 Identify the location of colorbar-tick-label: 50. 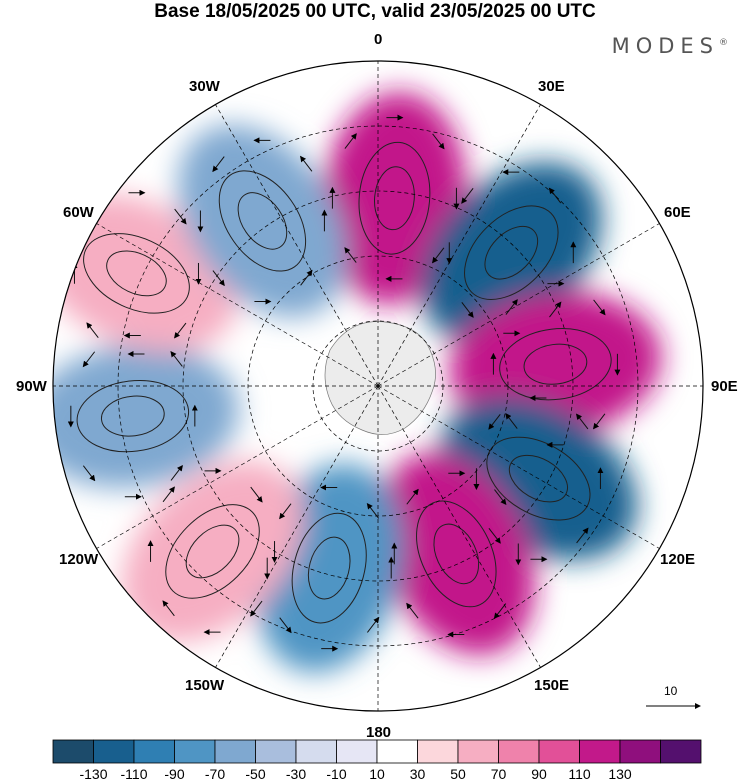
(458, 774).